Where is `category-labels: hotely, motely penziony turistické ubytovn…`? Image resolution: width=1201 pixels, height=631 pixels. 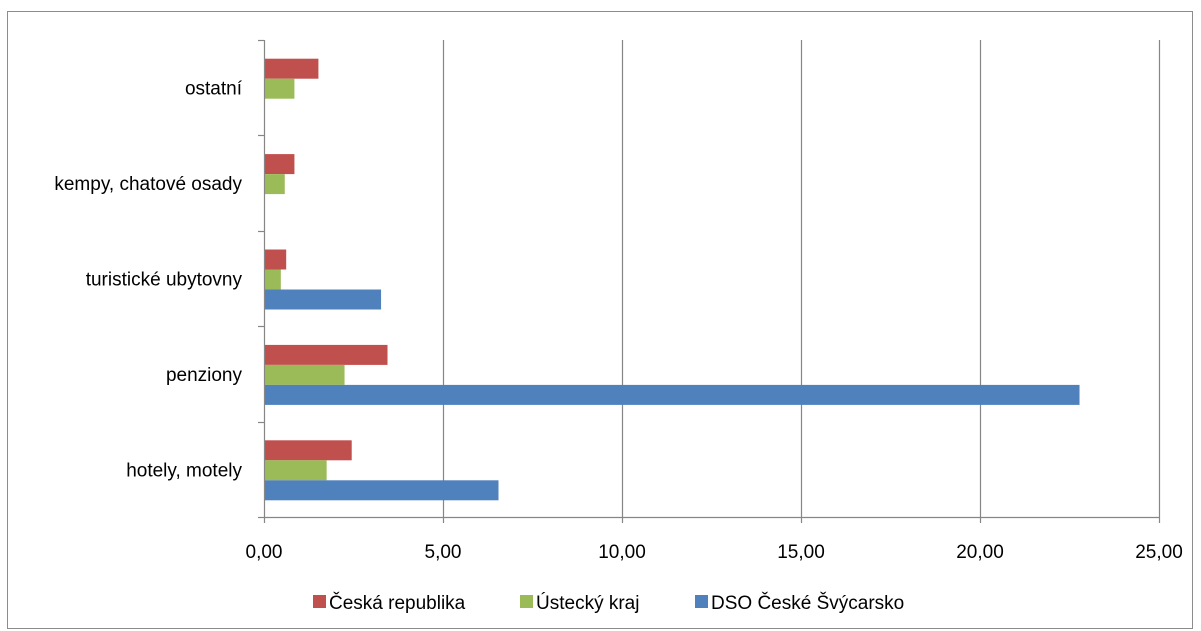 category-labels: hotely, motely penziony turistické ubytovn… is located at coordinates (148, 280).